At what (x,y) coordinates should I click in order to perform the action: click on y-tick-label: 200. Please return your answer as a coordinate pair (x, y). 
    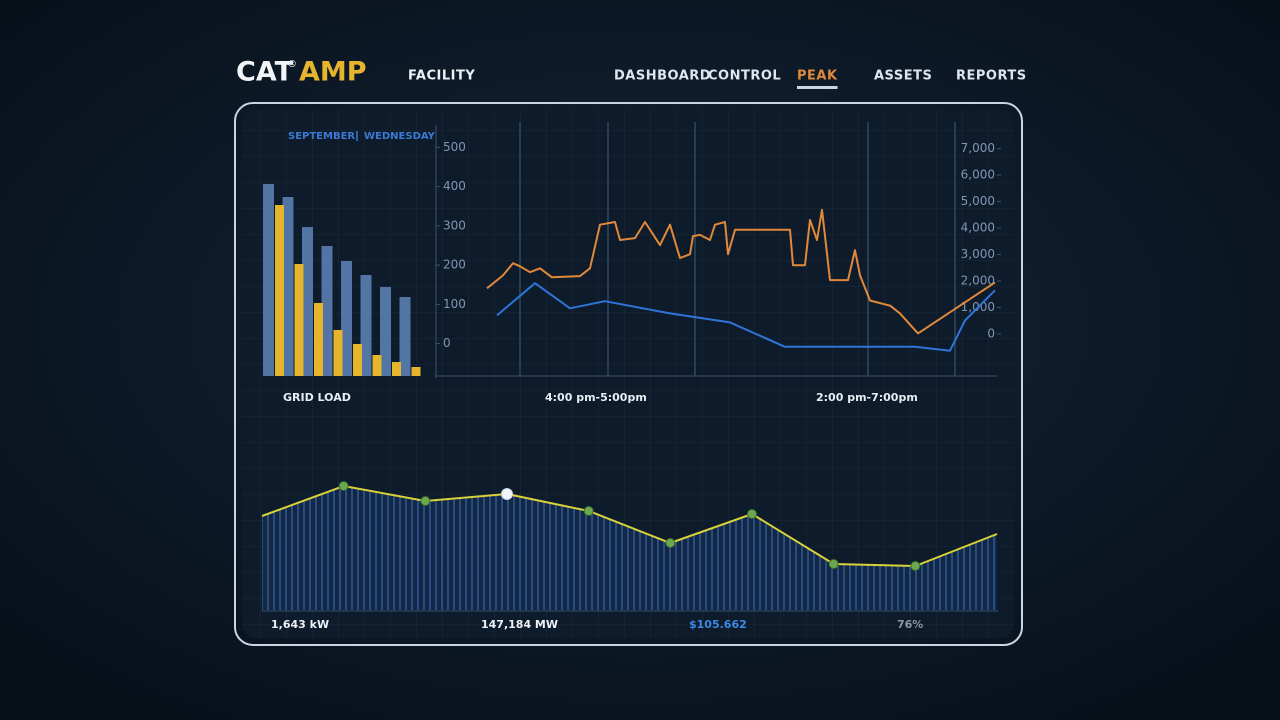
    Looking at the image, I should click on (454, 265).